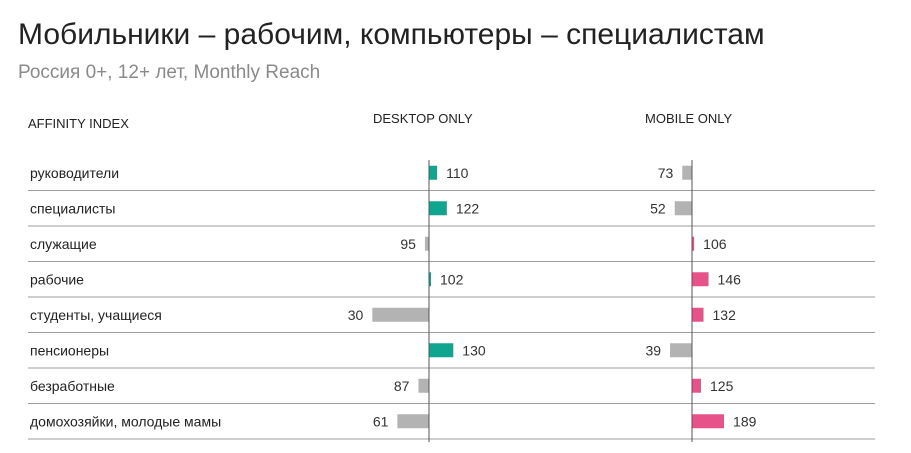 Image resolution: width=911 pixels, height=453 pixels. I want to click on desktop-value-label: 102, so click(452, 279).